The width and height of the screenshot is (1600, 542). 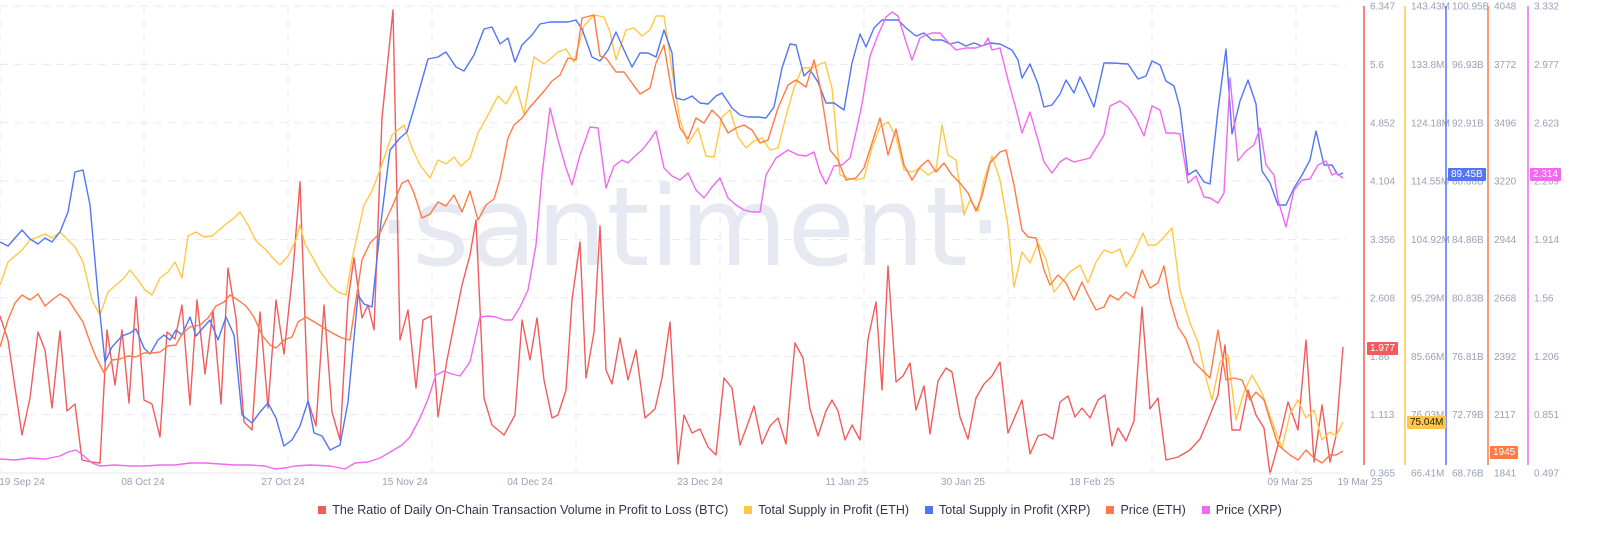 What do you see at coordinates (1015, 510) in the screenshot?
I see `legend-label: Total Supply in Profit (XRP)` at bounding box center [1015, 510].